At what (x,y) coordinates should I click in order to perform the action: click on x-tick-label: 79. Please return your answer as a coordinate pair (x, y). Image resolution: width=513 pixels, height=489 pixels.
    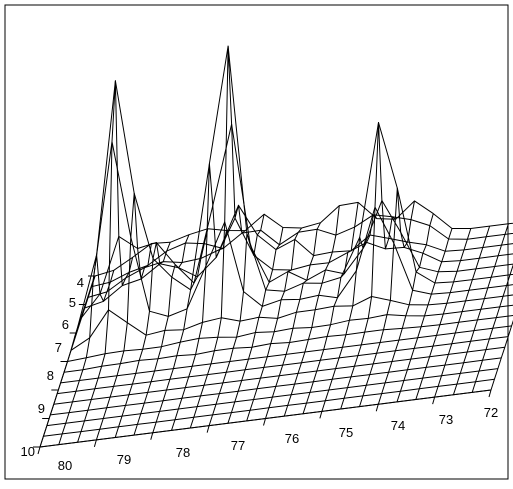
    Looking at the image, I should click on (124, 459).